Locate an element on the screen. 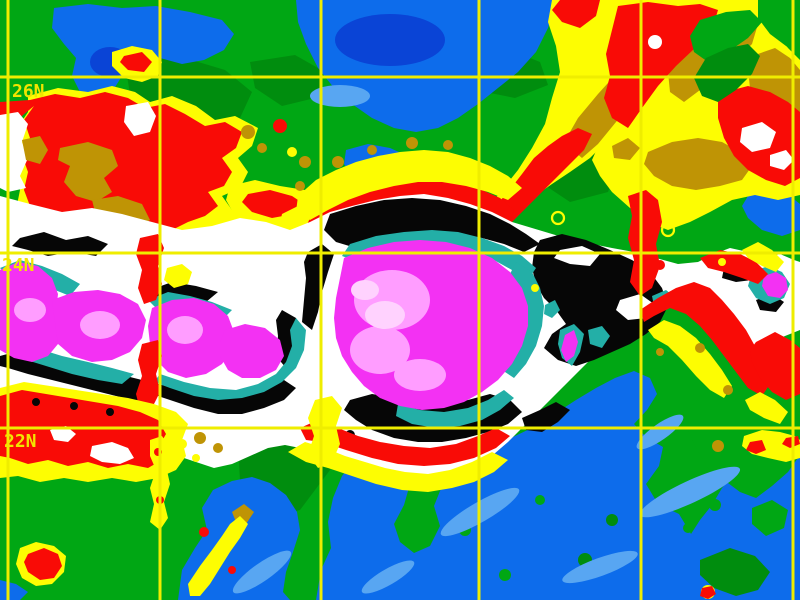 Image resolution: width=800 pixels, height=600 pixels. latitude-label-26n: 26N is located at coordinates (28, 91).